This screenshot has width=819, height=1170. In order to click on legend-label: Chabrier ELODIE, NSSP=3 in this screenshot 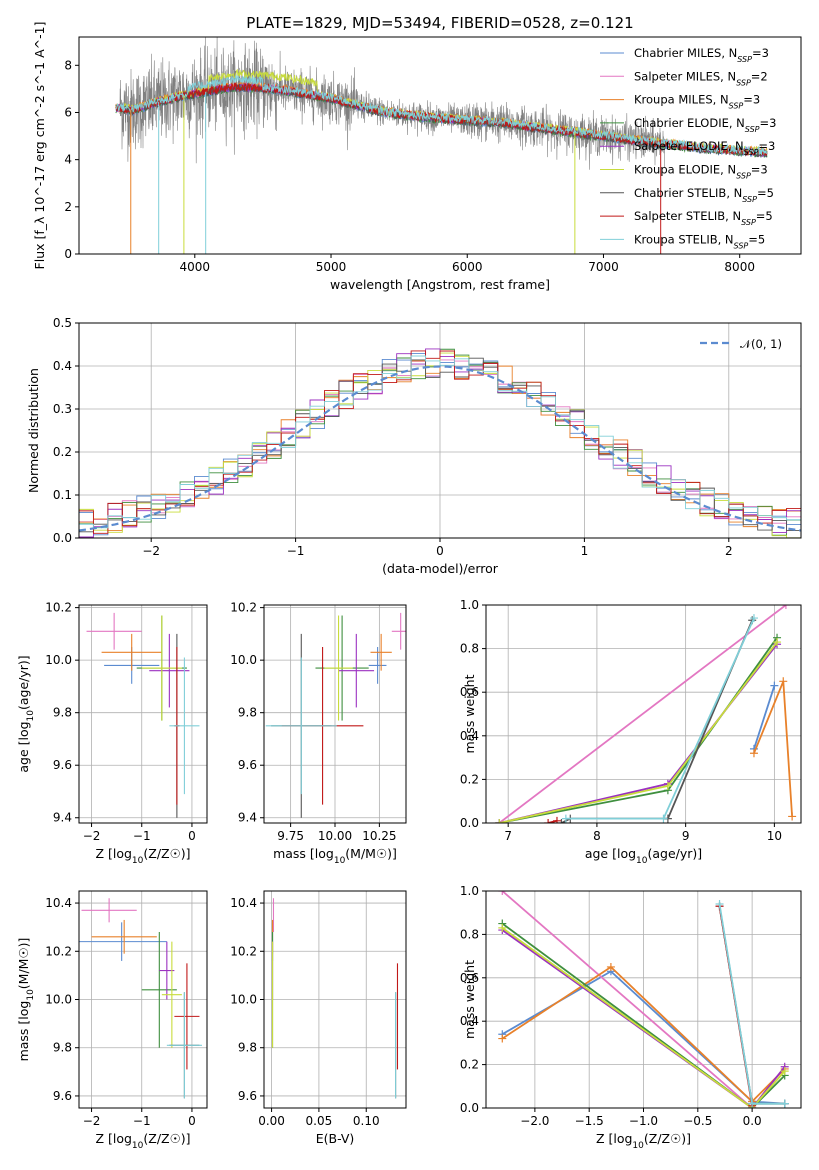, I will do `click(705, 124)`.